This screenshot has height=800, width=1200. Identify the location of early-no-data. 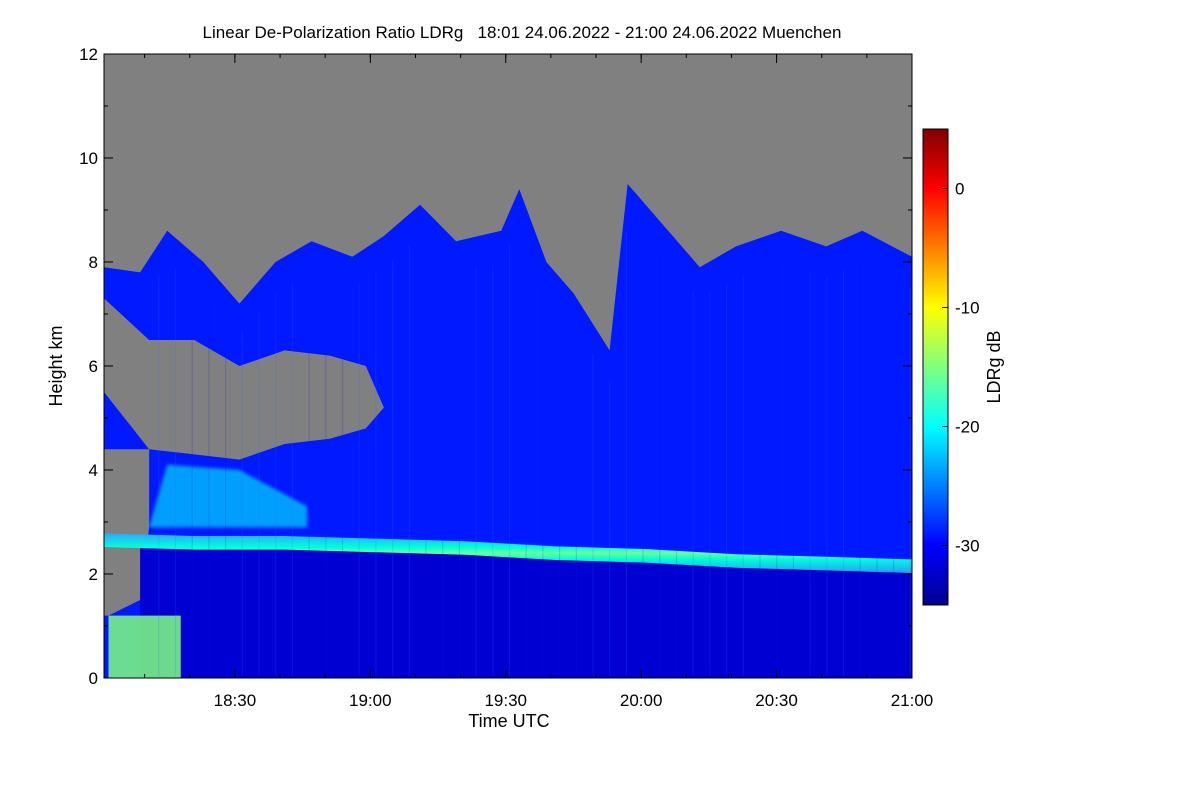
(127, 532).